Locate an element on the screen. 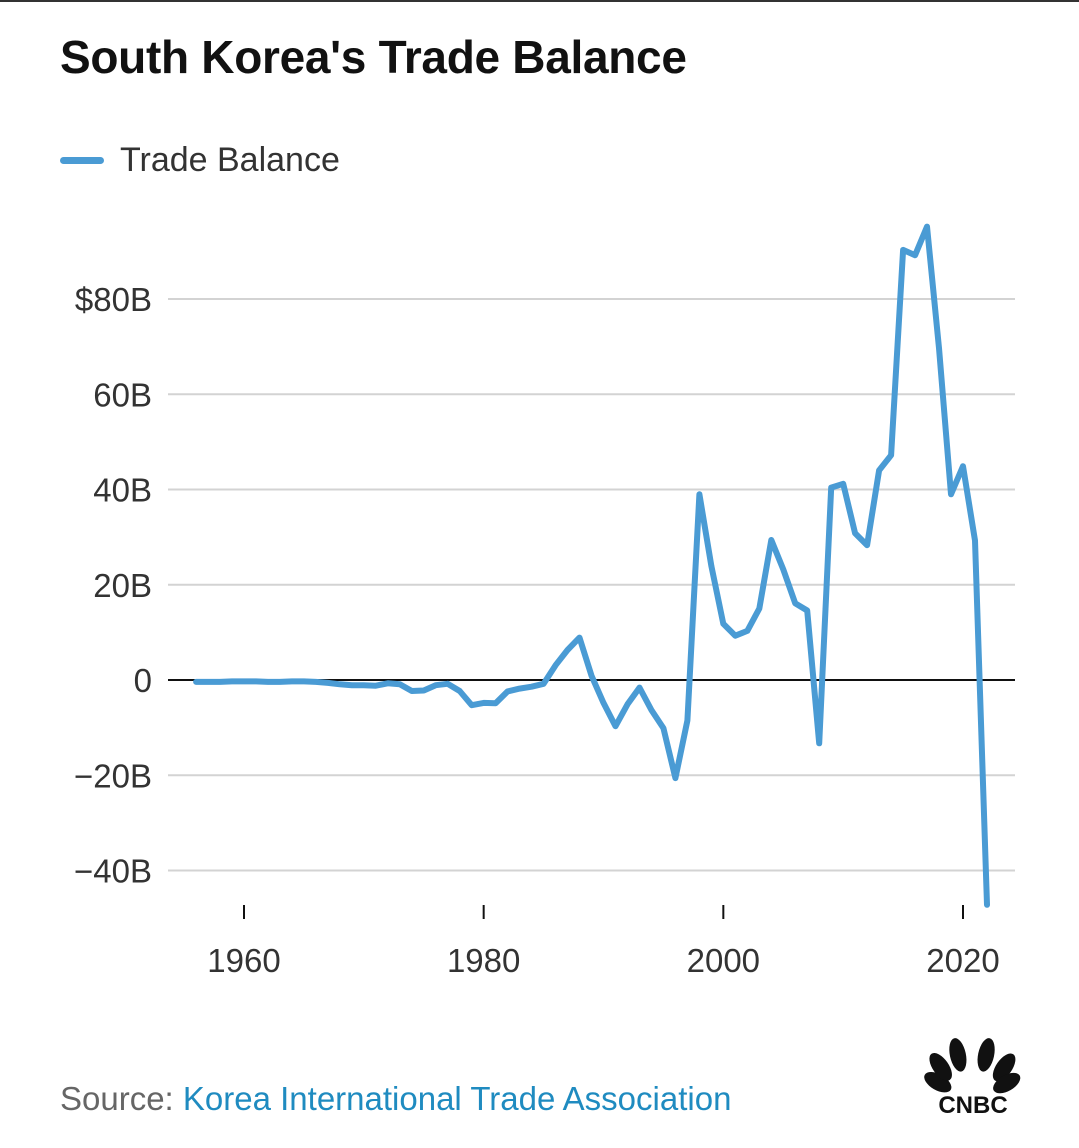 The width and height of the screenshot is (1079, 1148). x-axis-ticks: 1960 1980 2000 2020 is located at coordinates (603, 942).